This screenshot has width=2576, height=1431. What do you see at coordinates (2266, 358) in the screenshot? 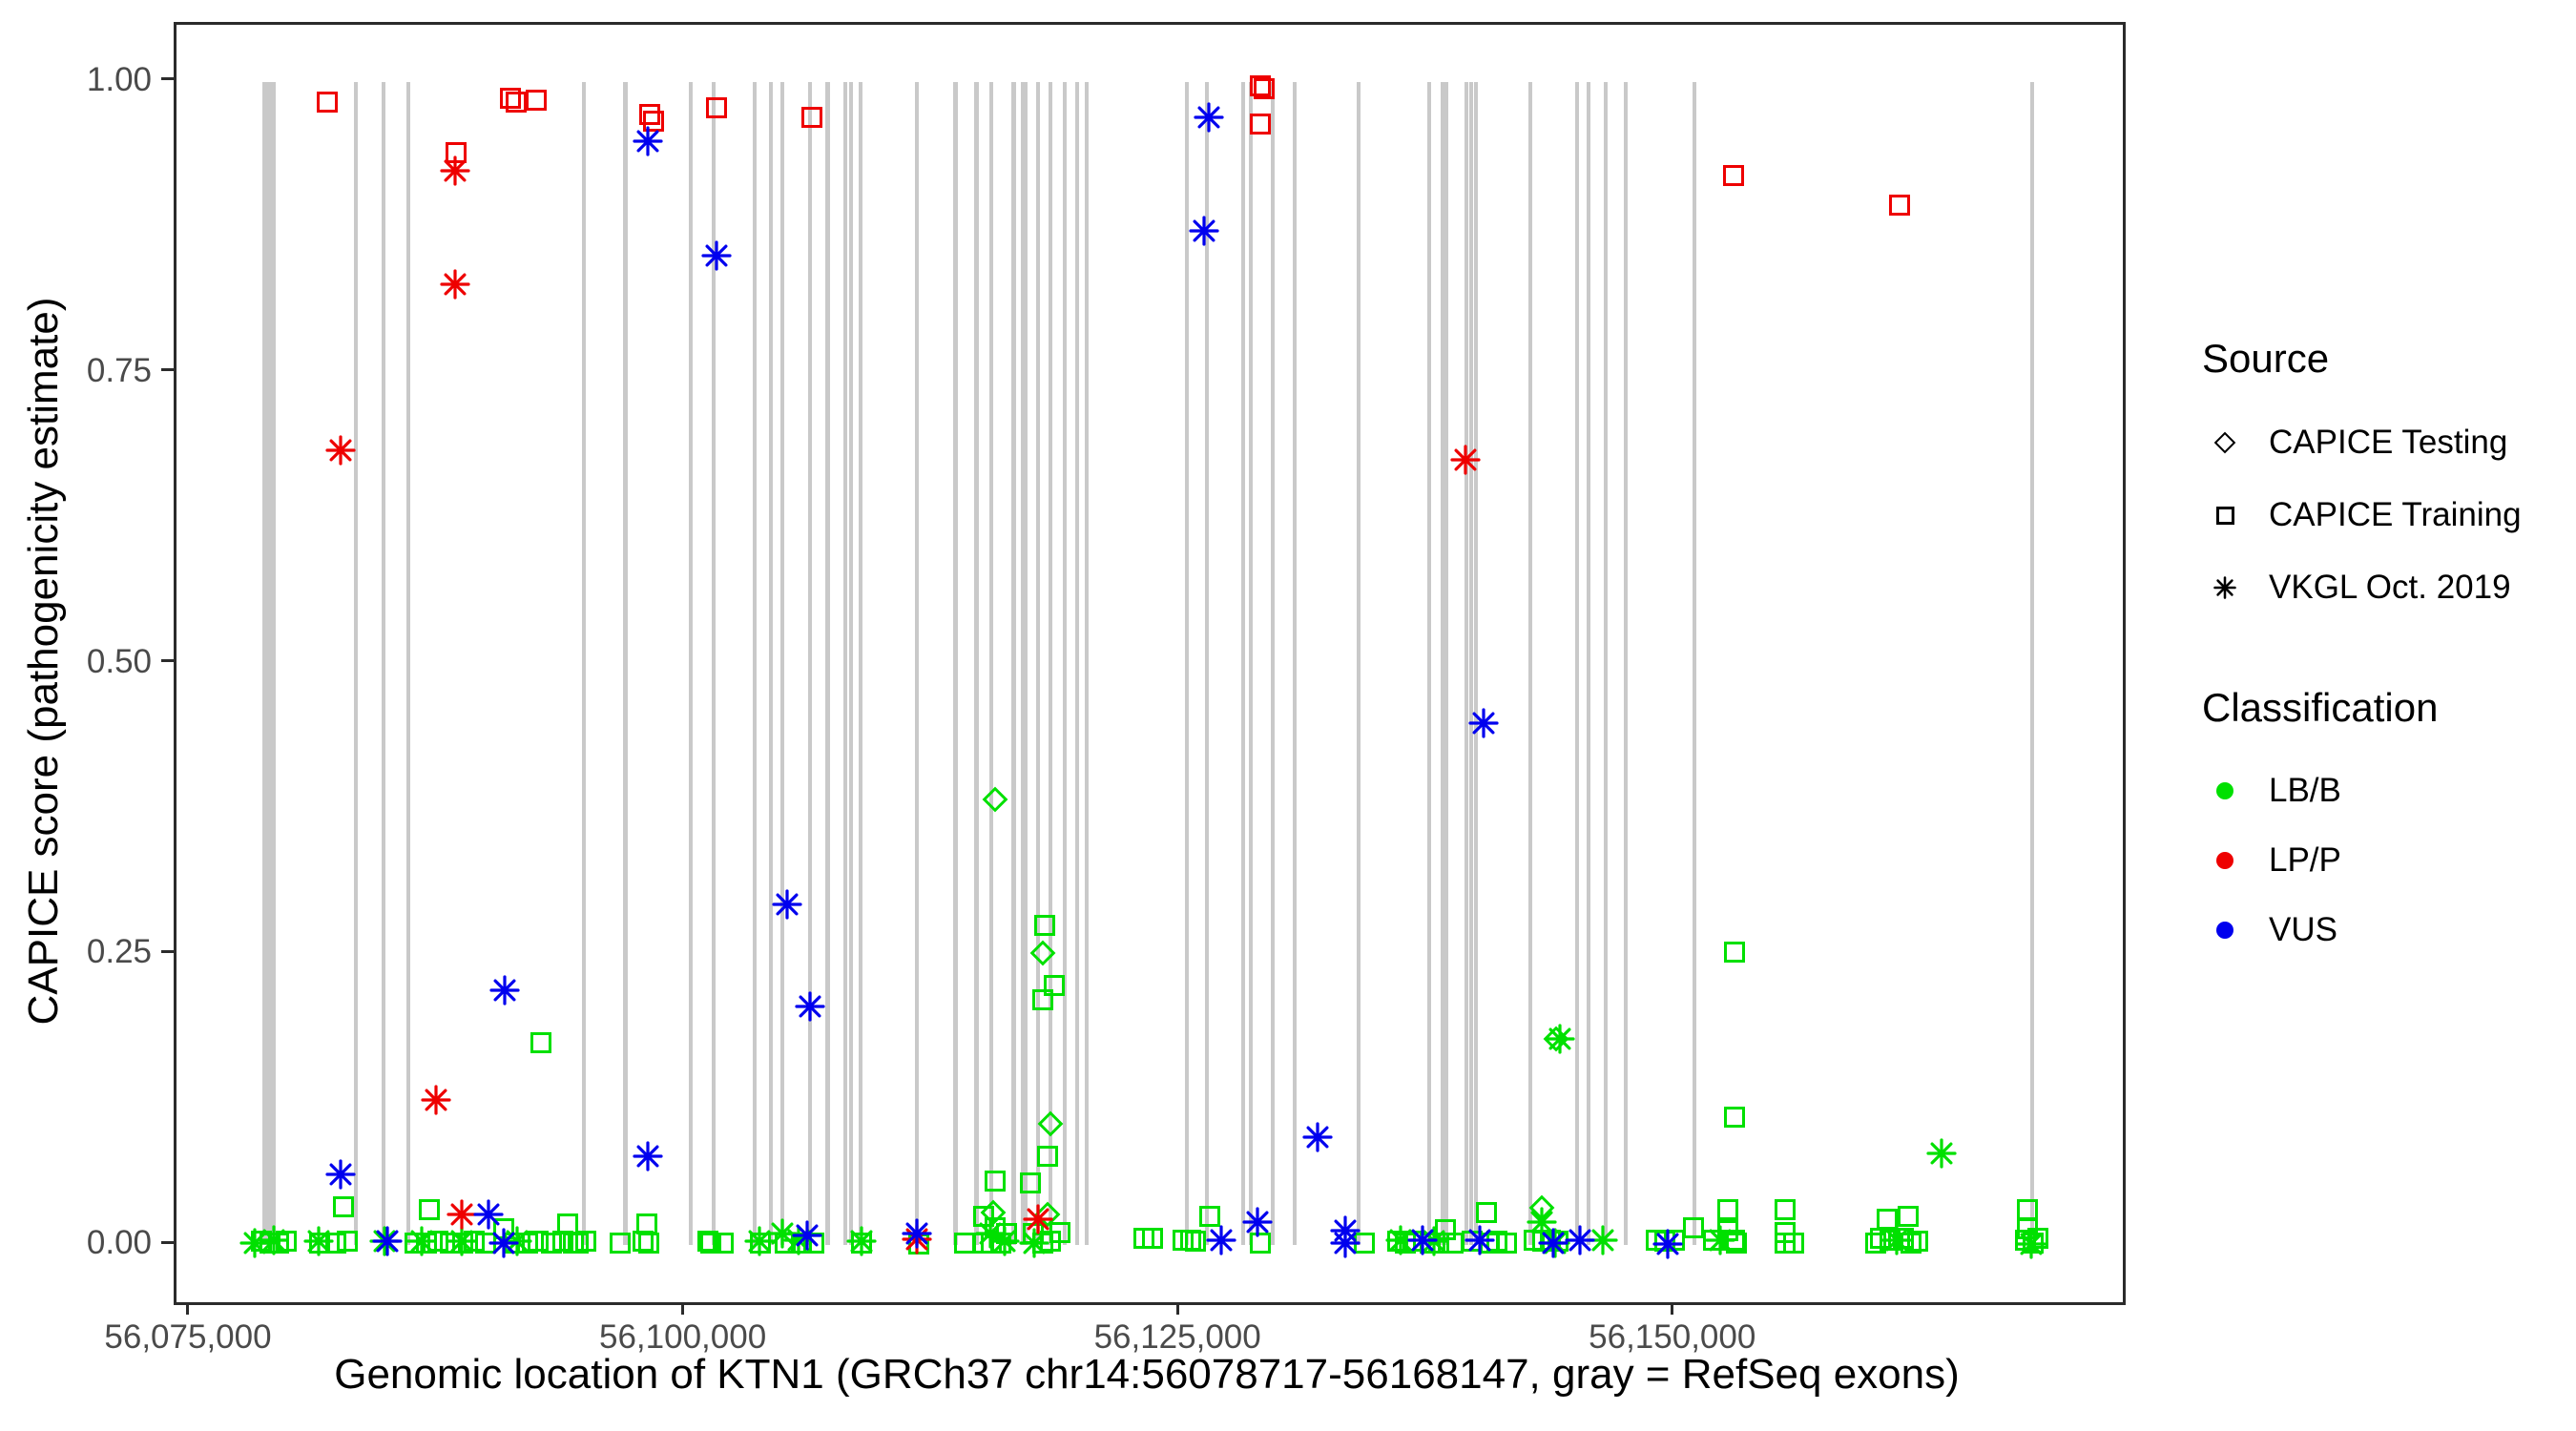
I see `legend-source-title: Source` at bounding box center [2266, 358].